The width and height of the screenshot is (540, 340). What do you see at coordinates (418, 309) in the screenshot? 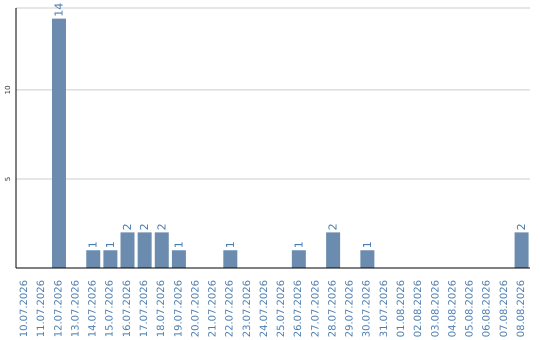
I see `x-tick-label: 02.08.2026` at bounding box center [418, 309].